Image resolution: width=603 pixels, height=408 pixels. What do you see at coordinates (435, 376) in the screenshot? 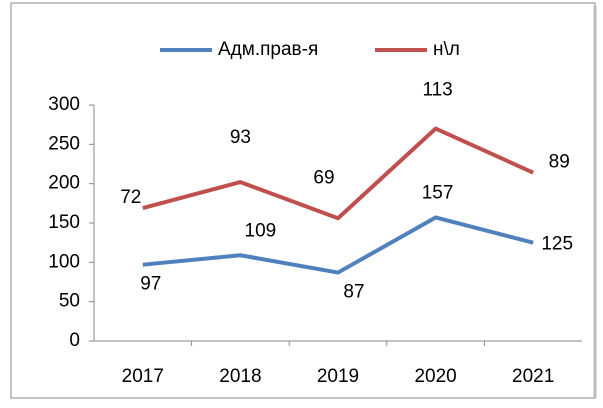
I see `x-tick-label: 2020` at bounding box center [435, 376].